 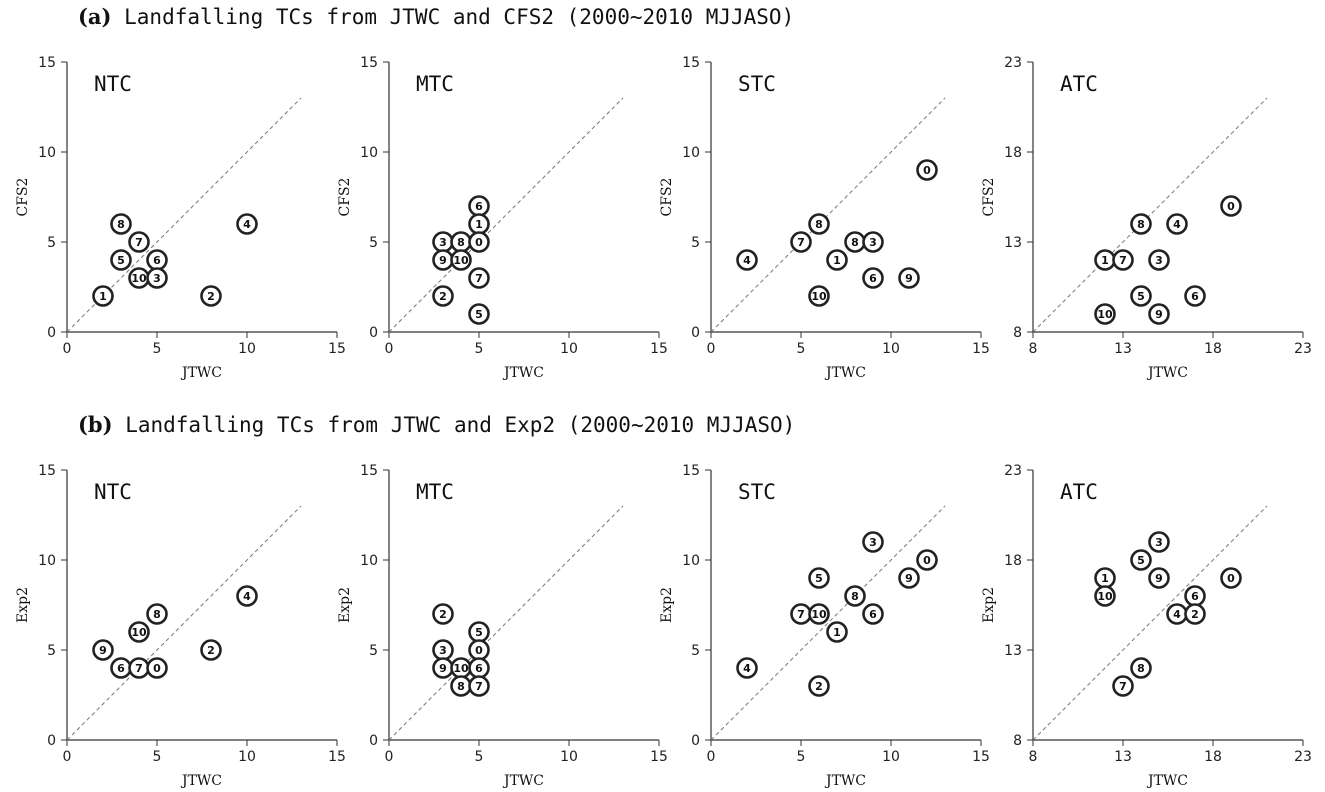 I want to click on scatter-panel-b-stc: 0 5 10 15 0 5 10 15 JTWC Exp2 STC 3 0 5 9 8 7 10 6 1 4 2, so click(x=824, y=626).